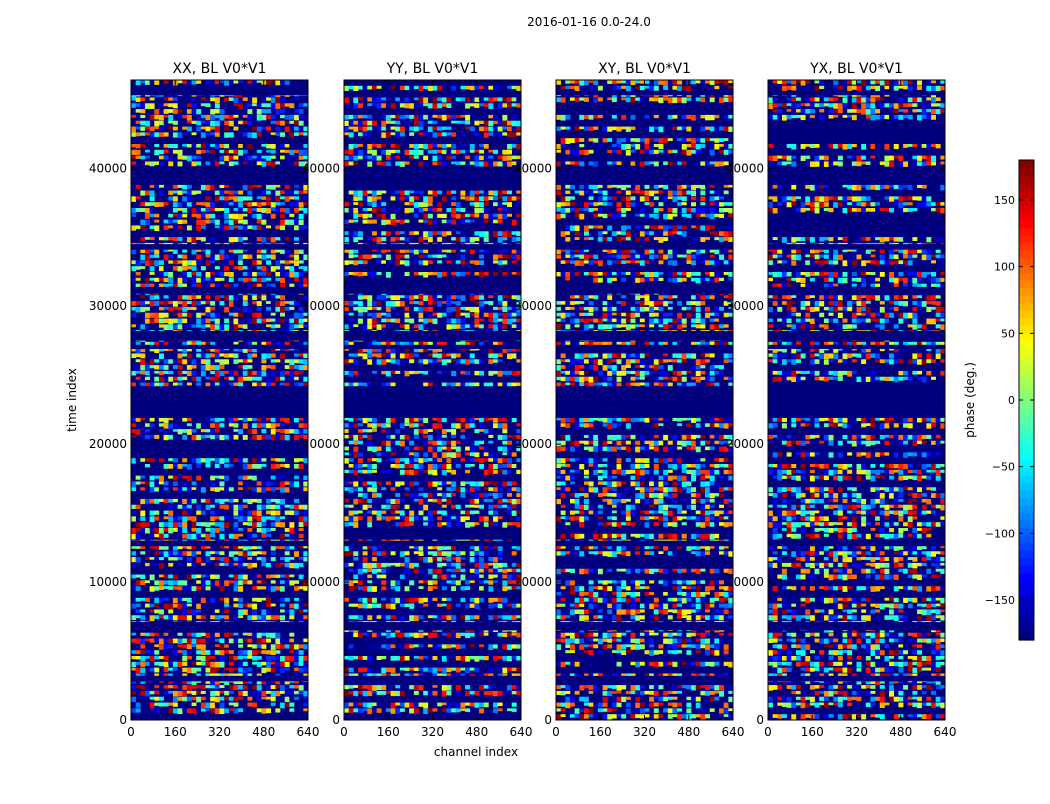  I want to click on colorbar: −150 −100 −50 0 50 100 150, so click(1009, 400).